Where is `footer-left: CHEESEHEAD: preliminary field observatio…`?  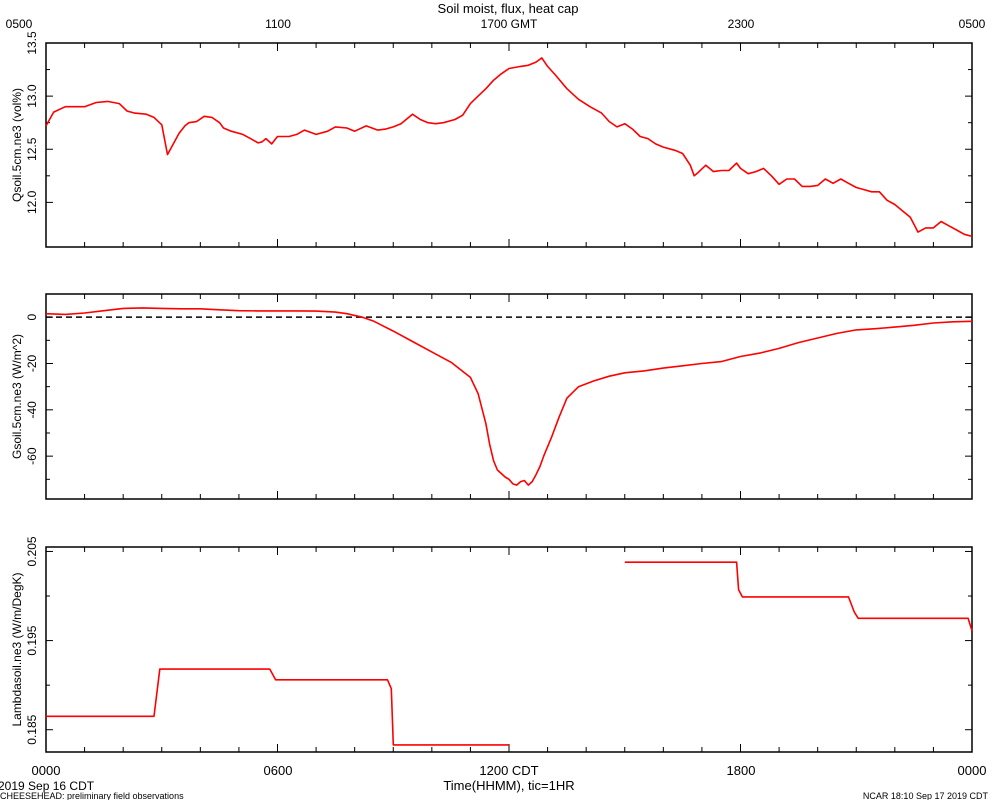 footer-left: CHEESEHEAD: preliminary field observatio… is located at coordinates (92, 795).